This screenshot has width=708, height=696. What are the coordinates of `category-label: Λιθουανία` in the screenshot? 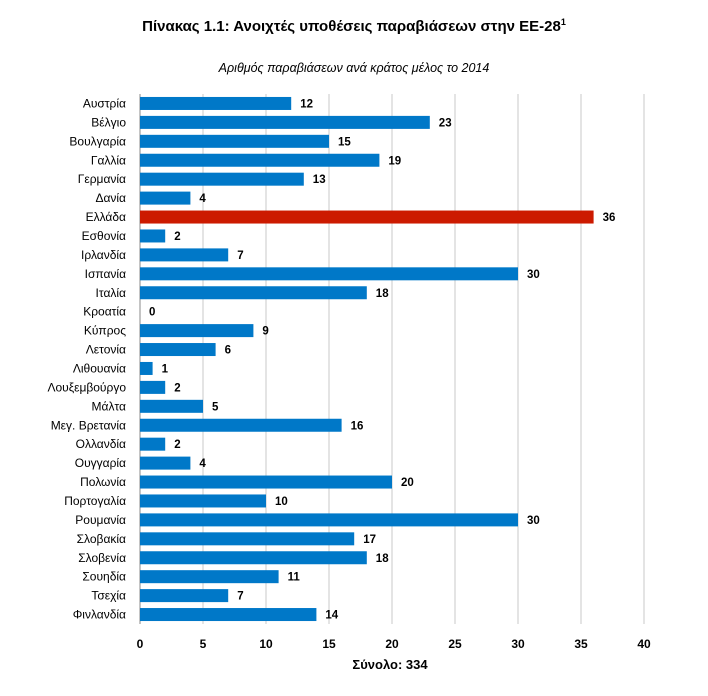 It's located at (99, 368).